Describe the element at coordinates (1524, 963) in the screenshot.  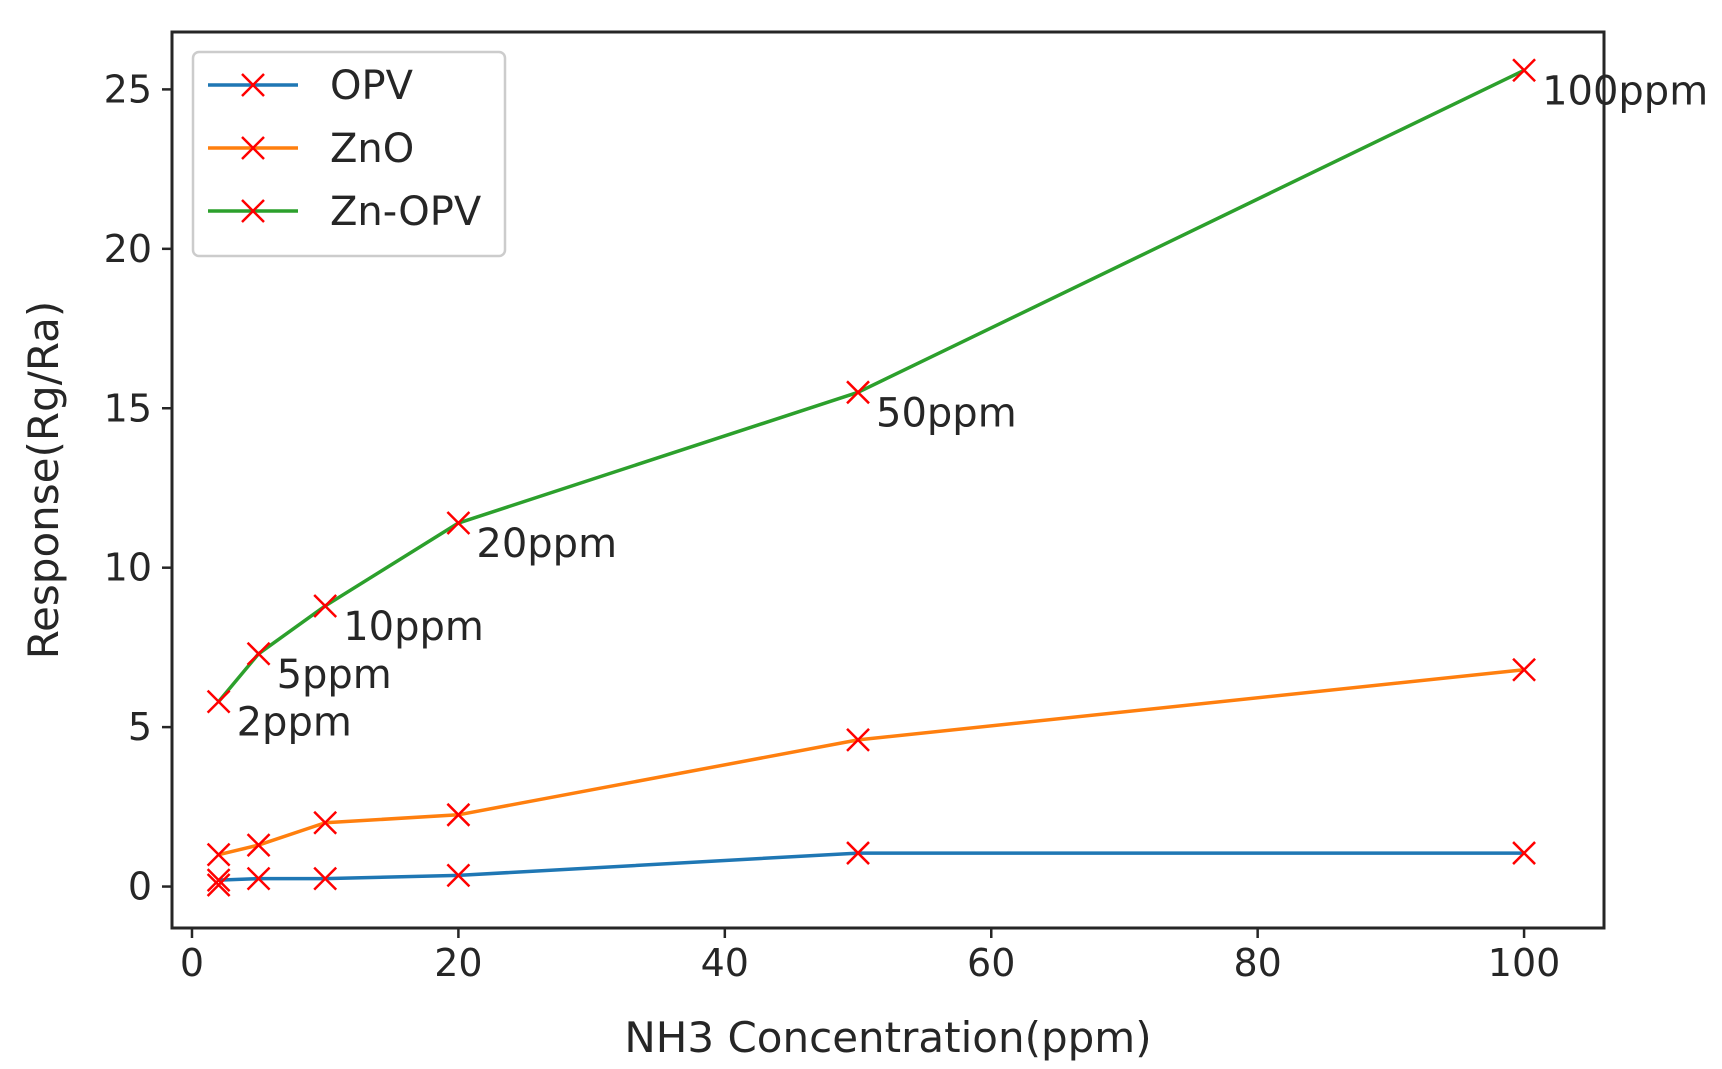
I see `x-tick-label: 100` at that location.